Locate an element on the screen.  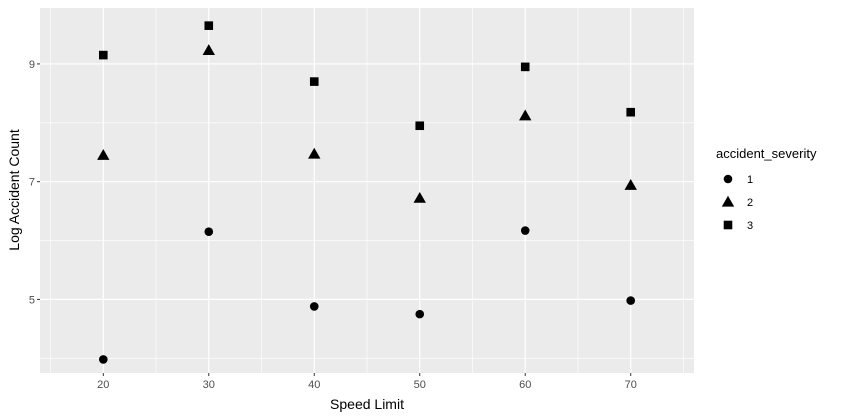
x-tick-label: 20 is located at coordinates (103, 385).